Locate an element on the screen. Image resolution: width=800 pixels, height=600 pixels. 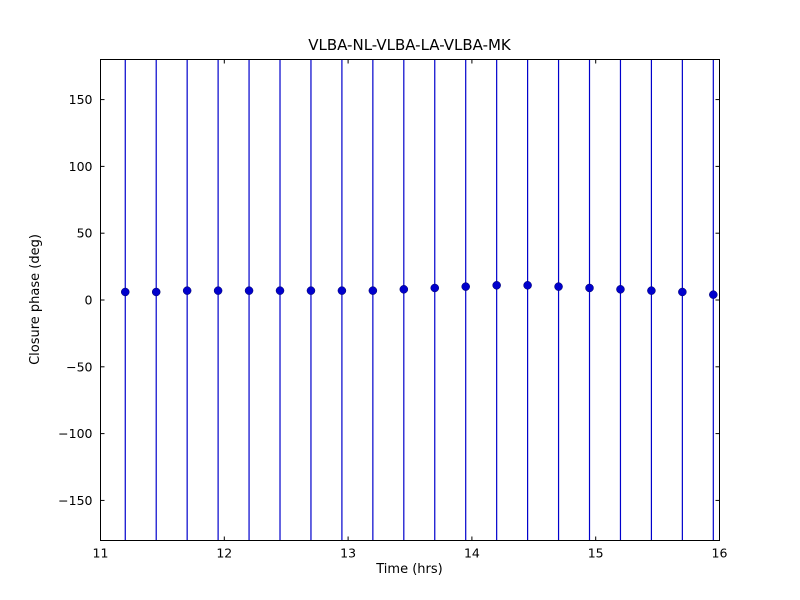
x-tick-label: 11 is located at coordinates (101, 553).